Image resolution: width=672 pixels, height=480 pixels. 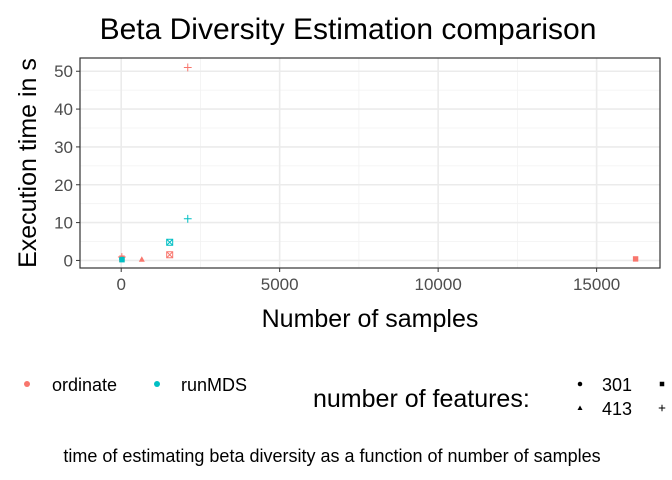 I want to click on shape-legend-item: 413, so click(x=604, y=409).